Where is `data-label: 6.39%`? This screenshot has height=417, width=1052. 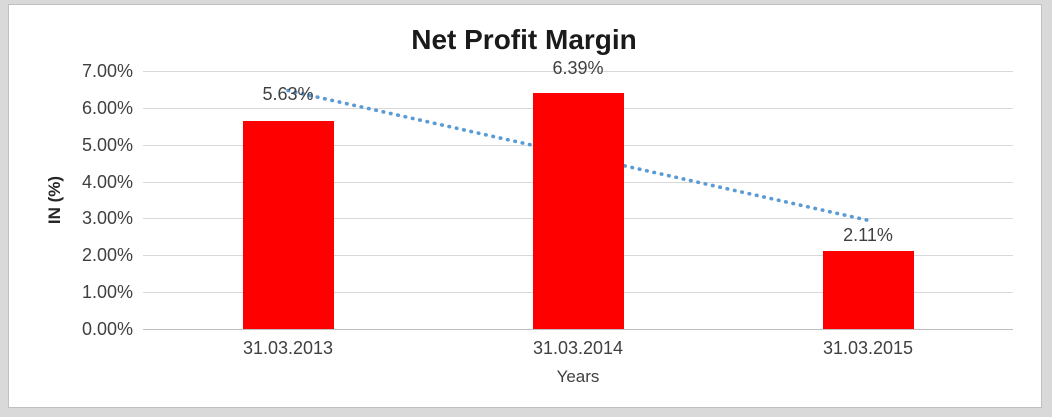
data-label: 6.39% is located at coordinates (578, 68).